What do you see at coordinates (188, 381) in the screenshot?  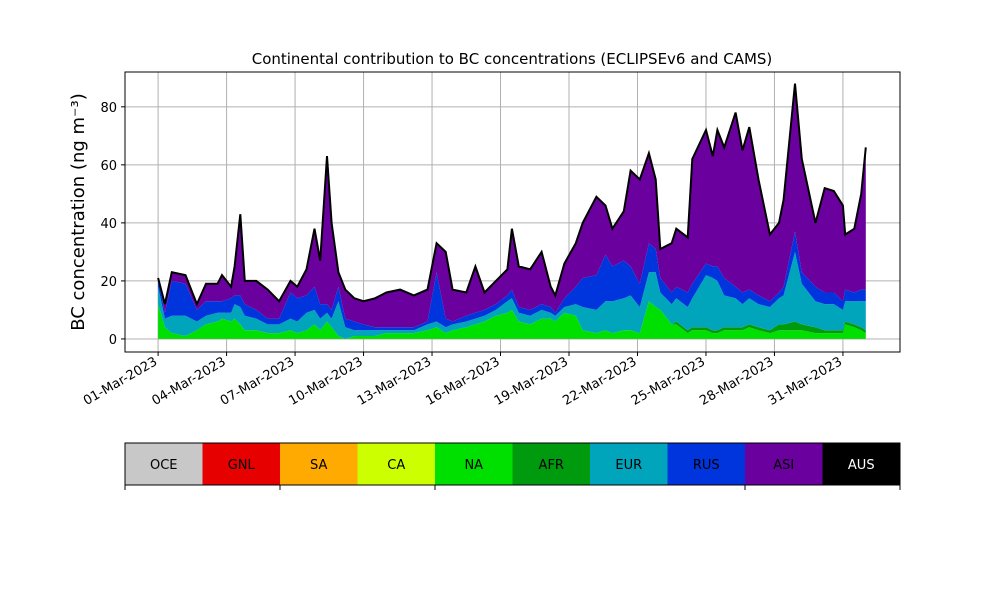 I see `x-tick-label: 04-Mar-2023` at bounding box center [188, 381].